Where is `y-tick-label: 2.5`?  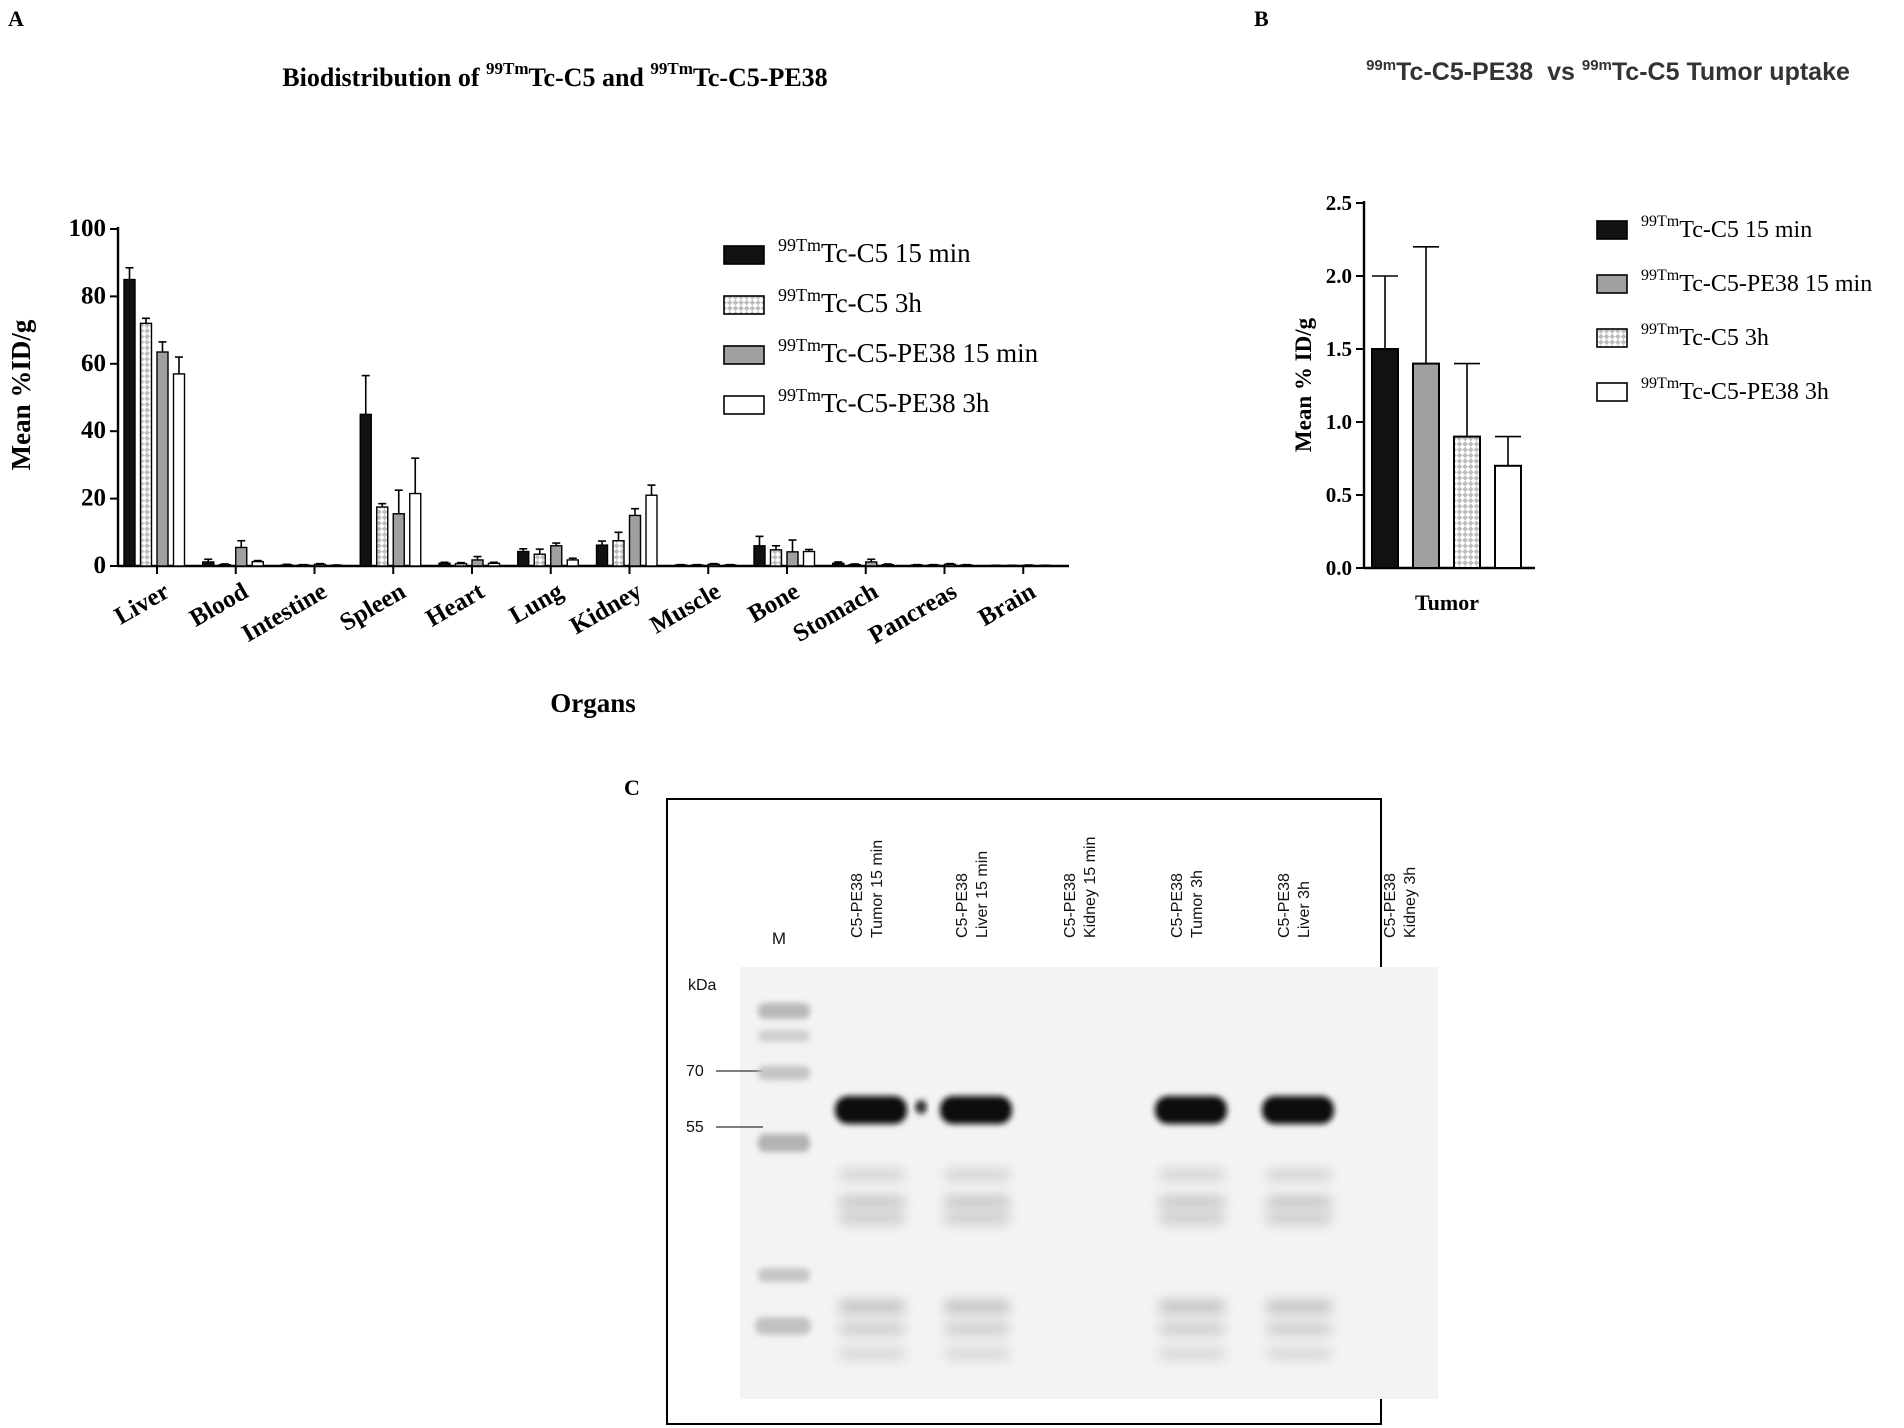 y-tick-label: 2.5 is located at coordinates (1339, 203).